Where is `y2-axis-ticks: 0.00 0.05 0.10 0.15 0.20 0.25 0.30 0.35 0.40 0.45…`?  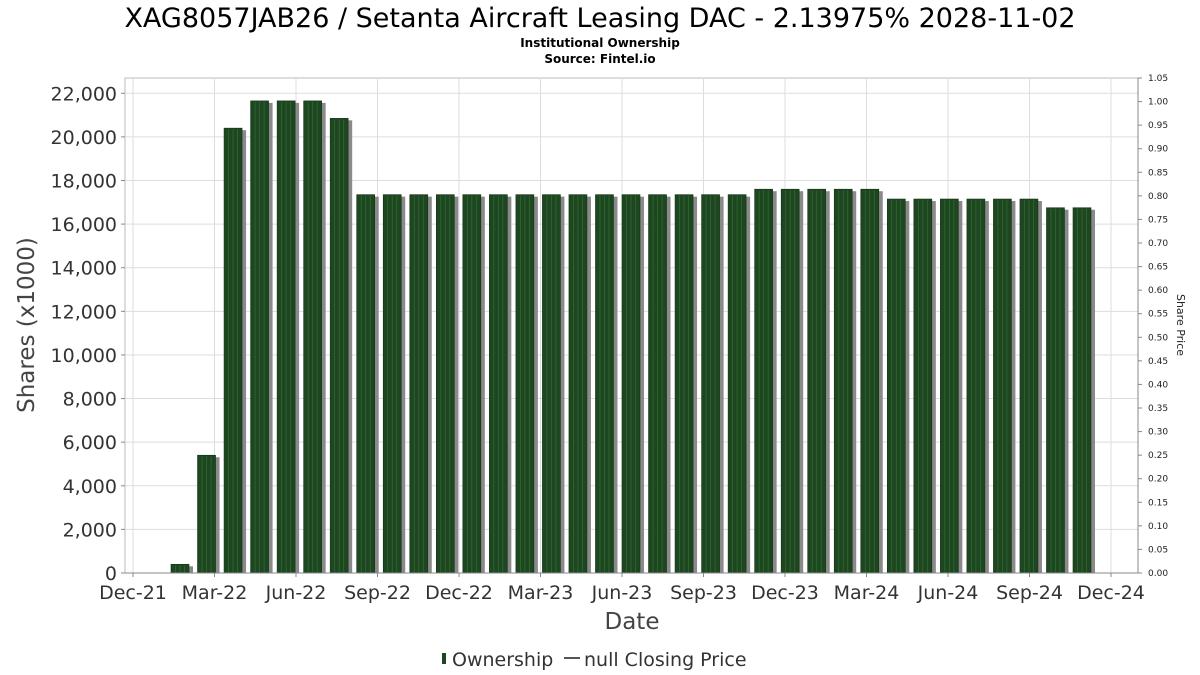
y2-axis-ticks: 0.00 0.05 0.10 0.15 0.20 0.25 0.30 0.35 0.40 0.45… is located at coordinates (1153, 326).